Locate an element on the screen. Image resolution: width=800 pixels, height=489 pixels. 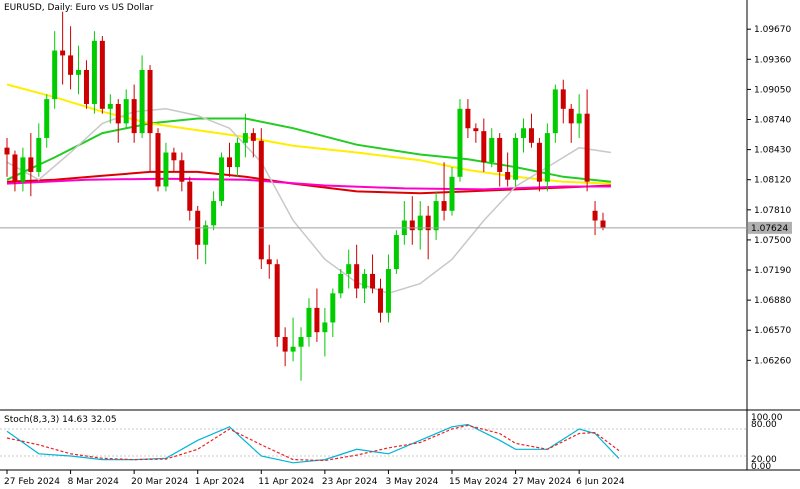
price-tick-label: 1.07810 is located at coordinates (772, 211).